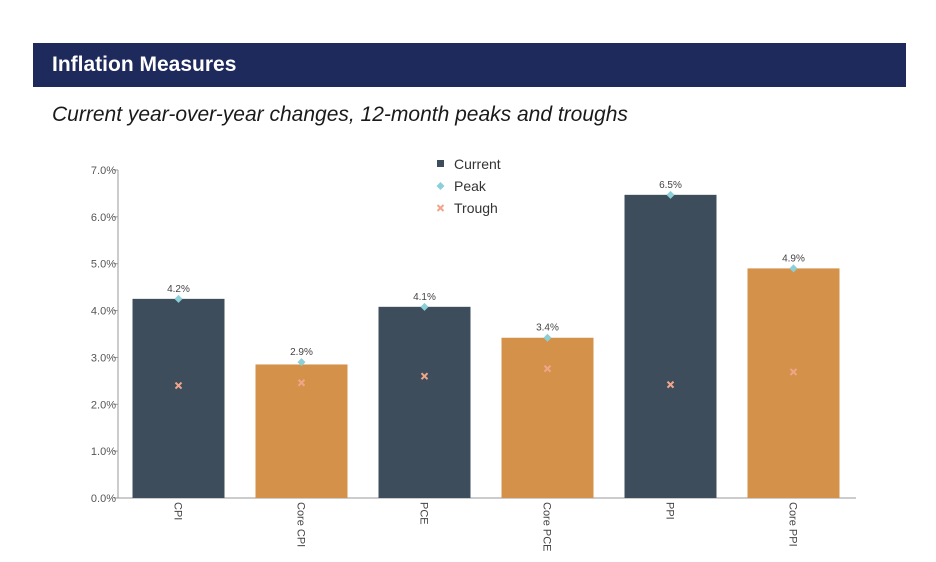 This screenshot has width=936, height=562. What do you see at coordinates (424, 513) in the screenshot?
I see `x-tick-label: PCE` at bounding box center [424, 513].